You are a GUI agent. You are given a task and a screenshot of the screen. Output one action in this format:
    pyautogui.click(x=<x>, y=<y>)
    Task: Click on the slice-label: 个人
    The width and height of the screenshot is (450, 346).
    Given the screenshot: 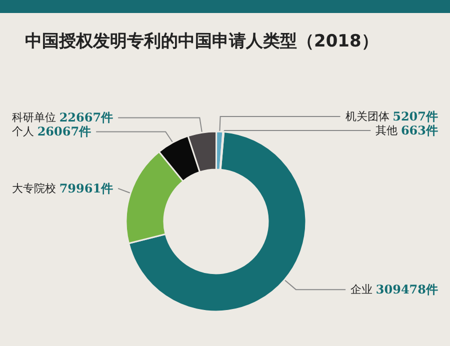 What is the action you would take?
    pyautogui.click(x=23, y=131)
    